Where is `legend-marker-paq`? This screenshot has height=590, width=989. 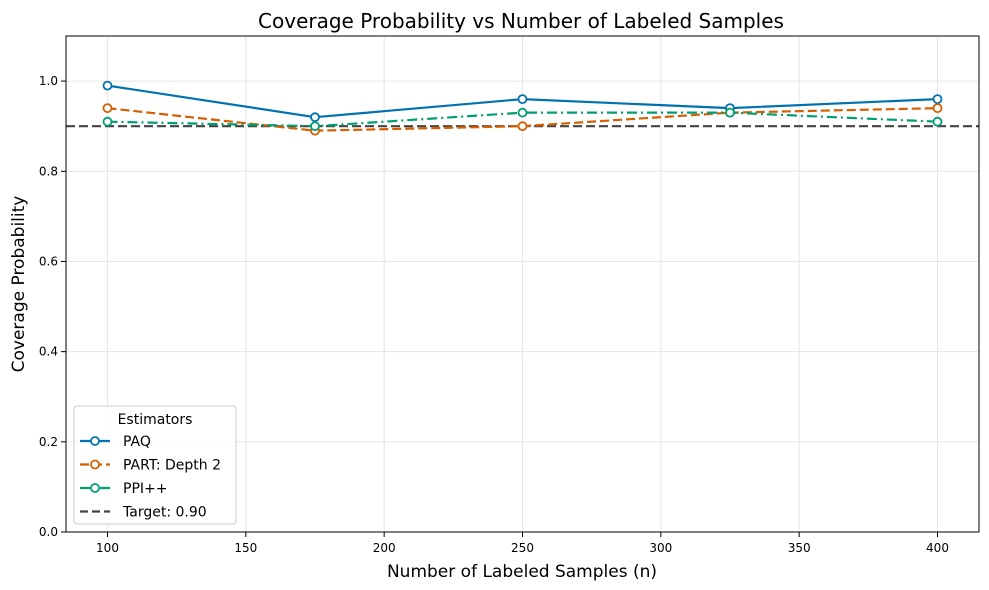 legend-marker-paq is located at coordinates (95, 441).